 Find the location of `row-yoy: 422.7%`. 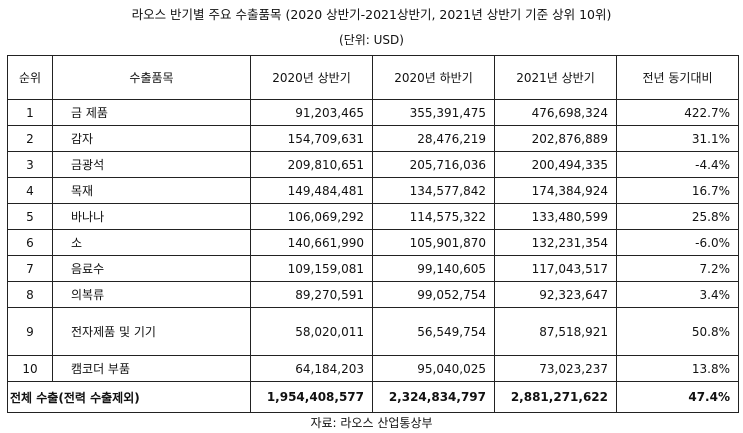

row-yoy: 422.7% is located at coordinates (678, 113).